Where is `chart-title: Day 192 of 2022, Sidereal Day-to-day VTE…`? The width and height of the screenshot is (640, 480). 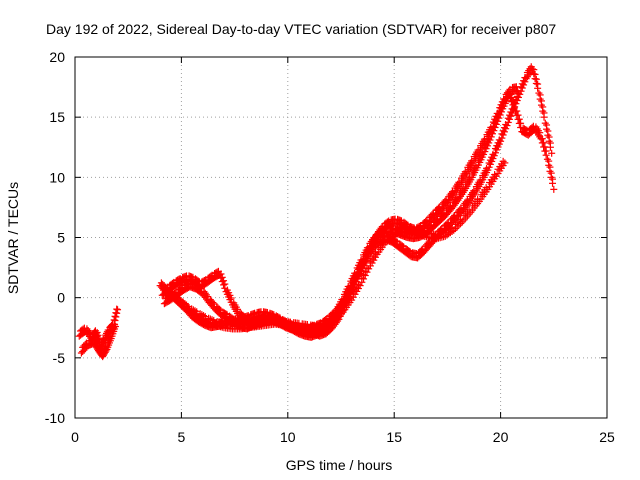
chart-title: Day 192 of 2022, Sidereal Day-to-day VTE… is located at coordinates (301, 29).